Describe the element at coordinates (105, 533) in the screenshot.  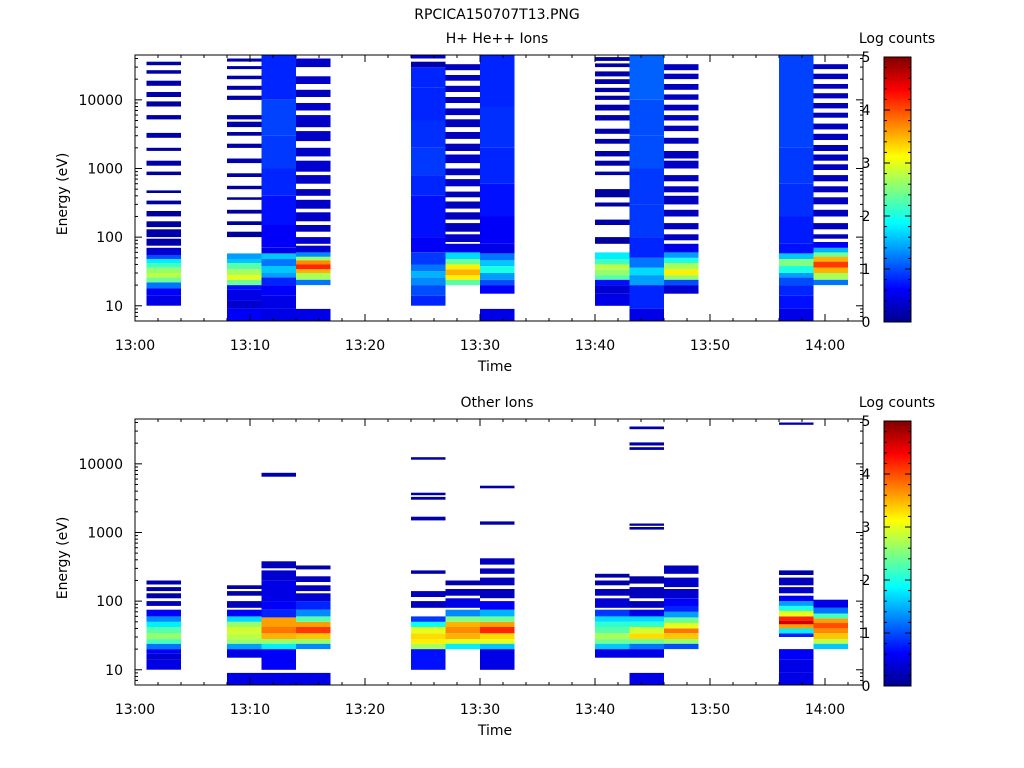
I see `y-tick-label: 1000` at that location.